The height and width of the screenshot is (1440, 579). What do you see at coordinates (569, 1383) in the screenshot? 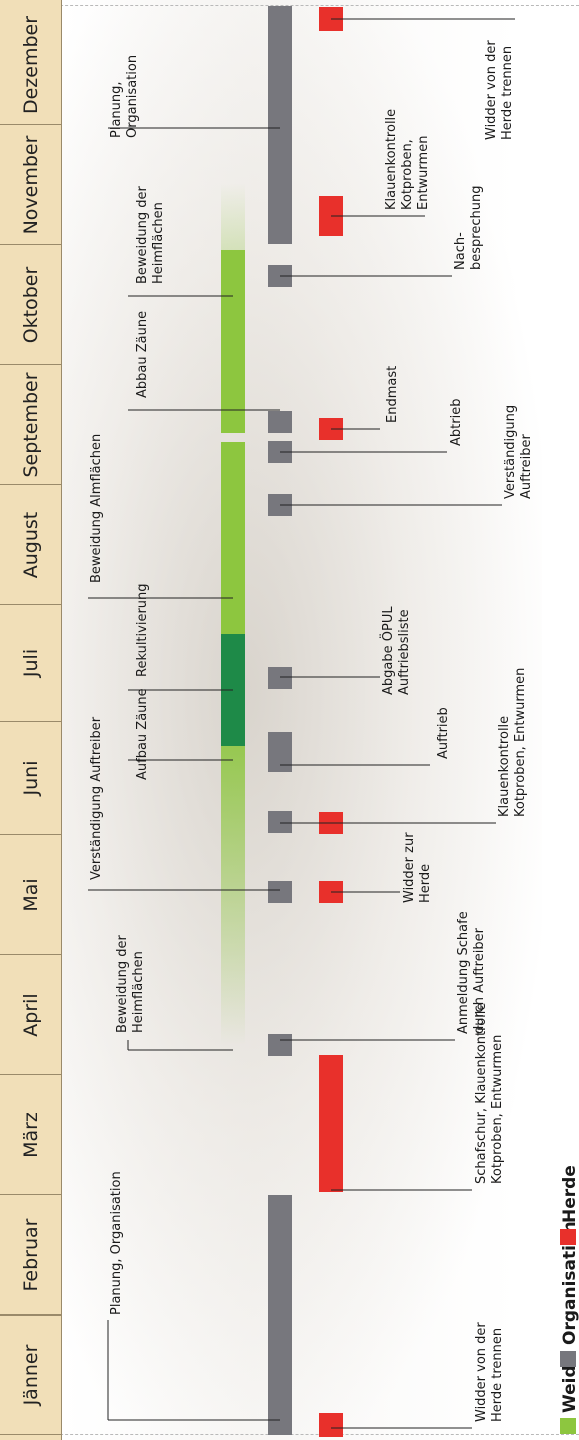
I see `legend-label-weide: Weide` at bounding box center [569, 1383].